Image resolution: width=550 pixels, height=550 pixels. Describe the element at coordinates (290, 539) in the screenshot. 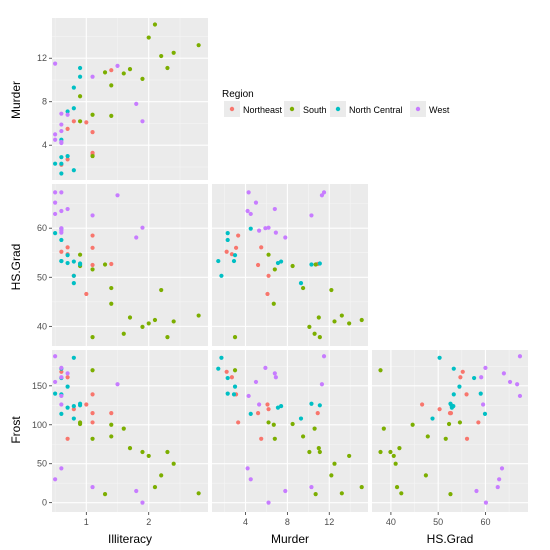

I see `x-axis-title-murder: Murder` at that location.